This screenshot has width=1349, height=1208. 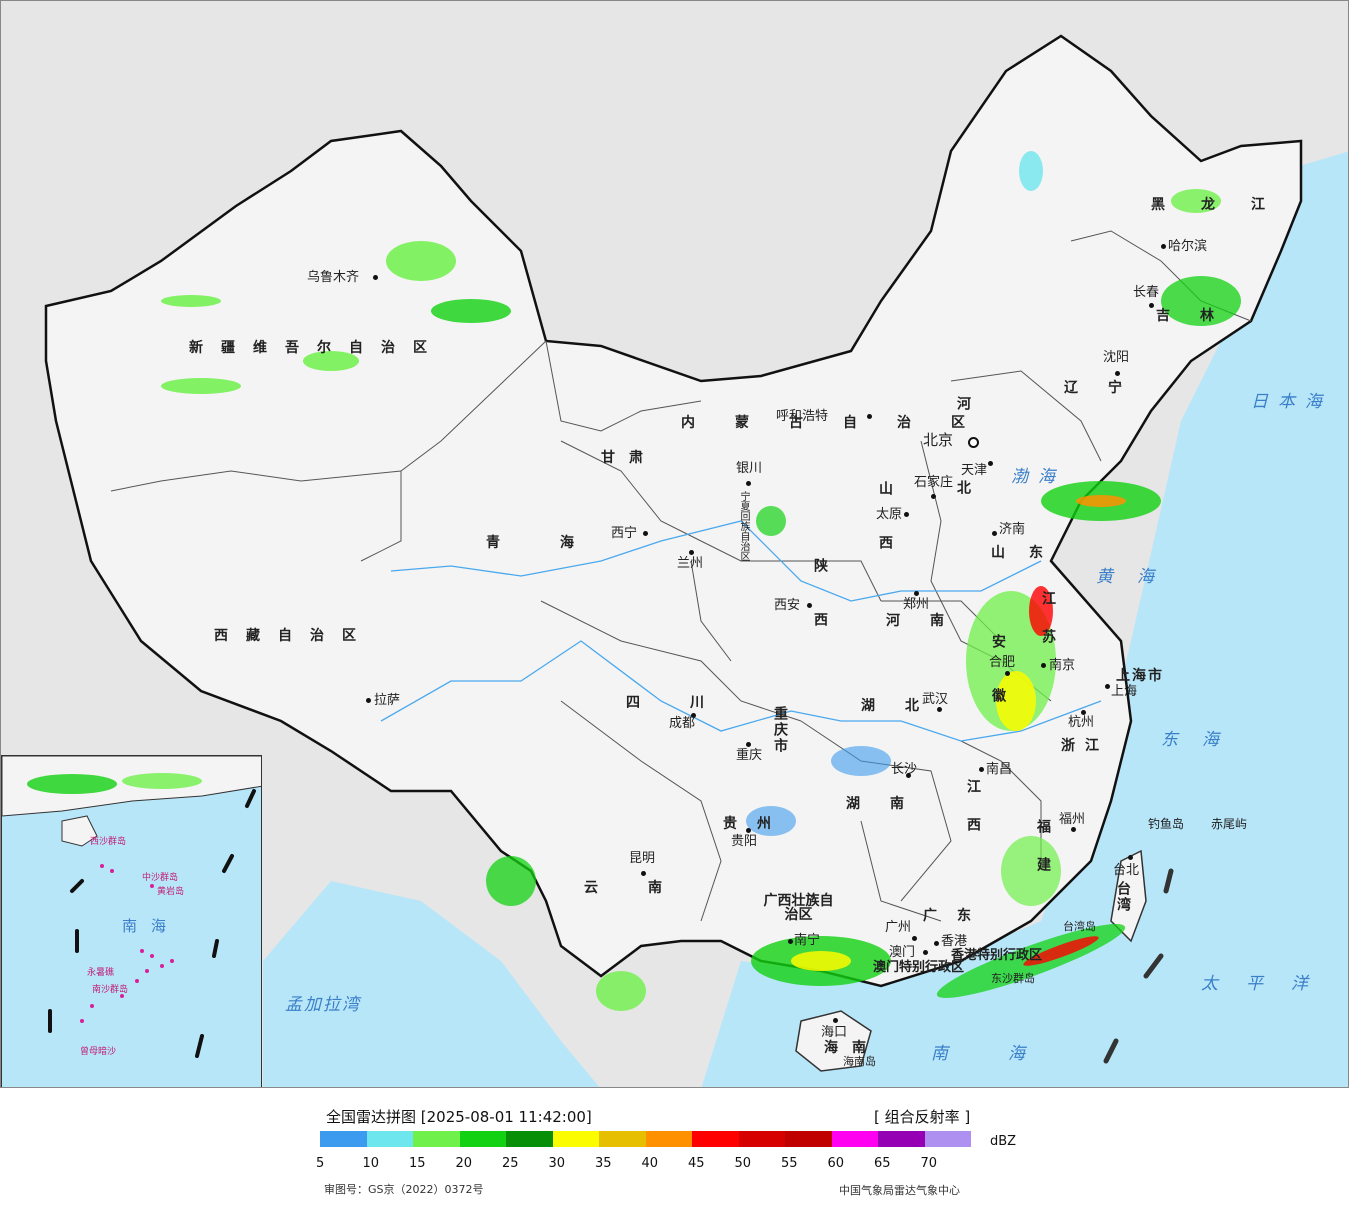 What do you see at coordinates (1013, 978) in the screenshot?
I see `island-label: 东沙群岛` at bounding box center [1013, 978].